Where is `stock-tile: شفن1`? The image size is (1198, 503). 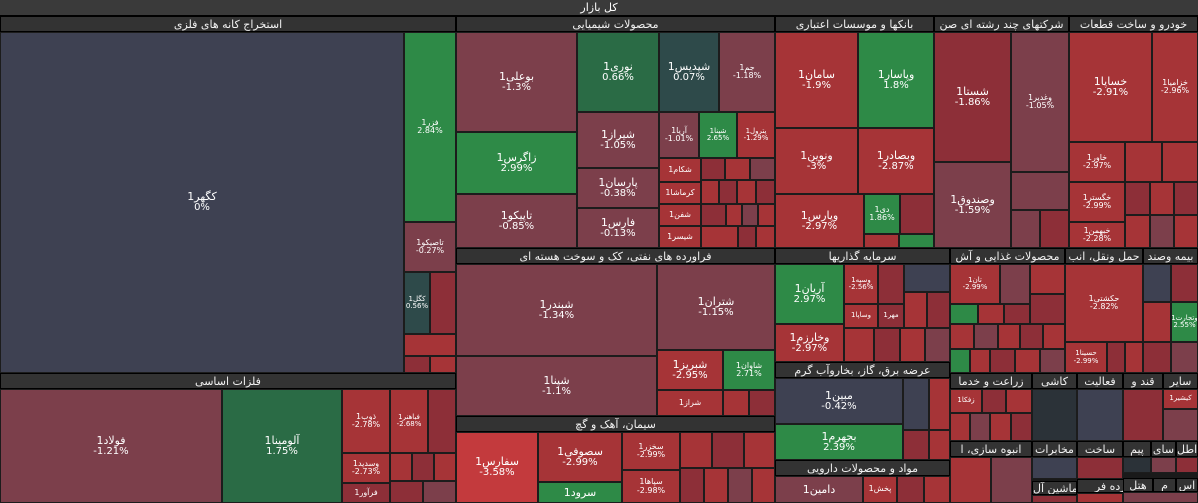 stock-tile: شفن1 is located at coordinates (680, 215).